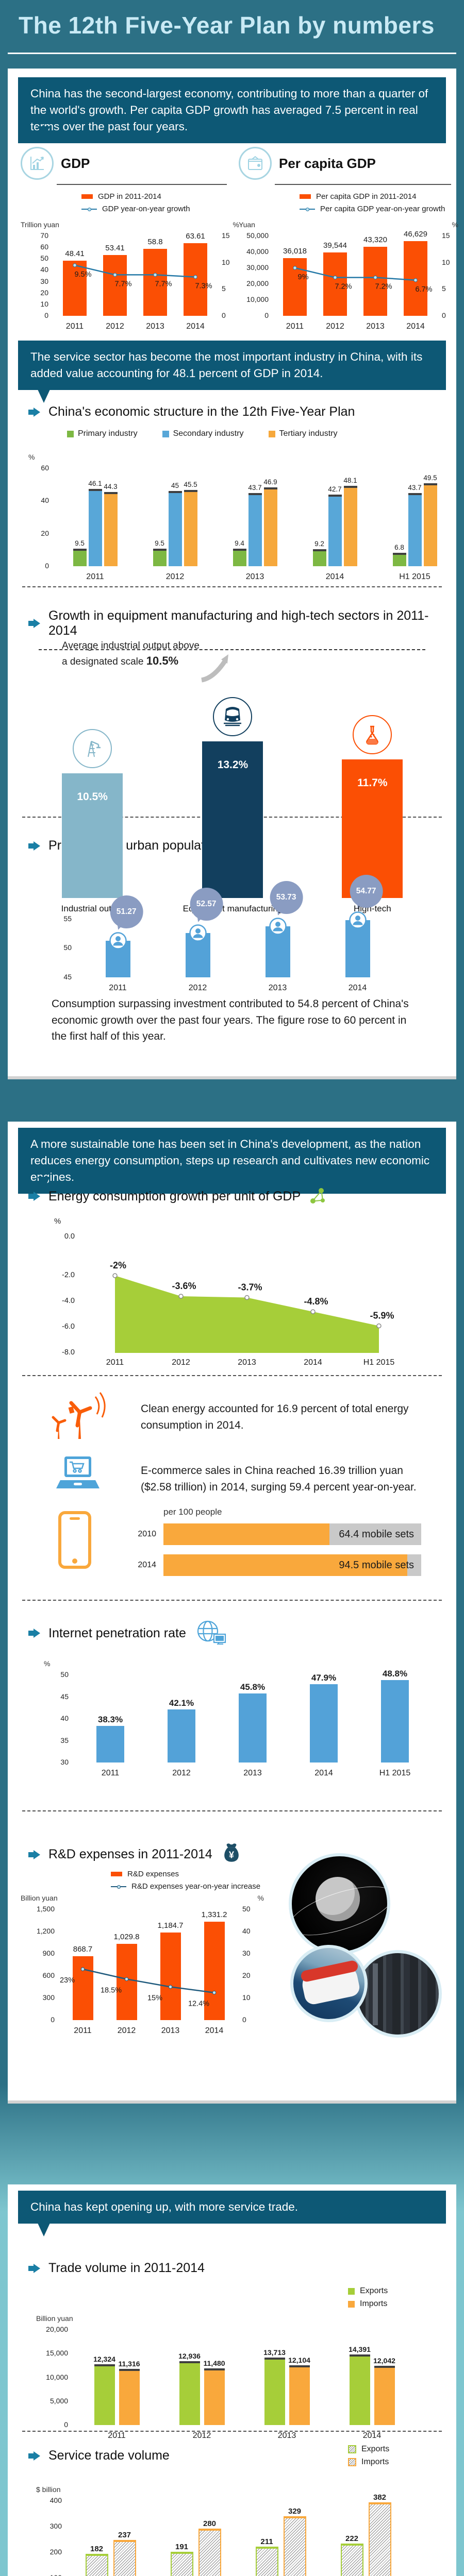 The image size is (464, 2576). I want to click on section-title-text: Internet penetration rate, so click(117, 1632).